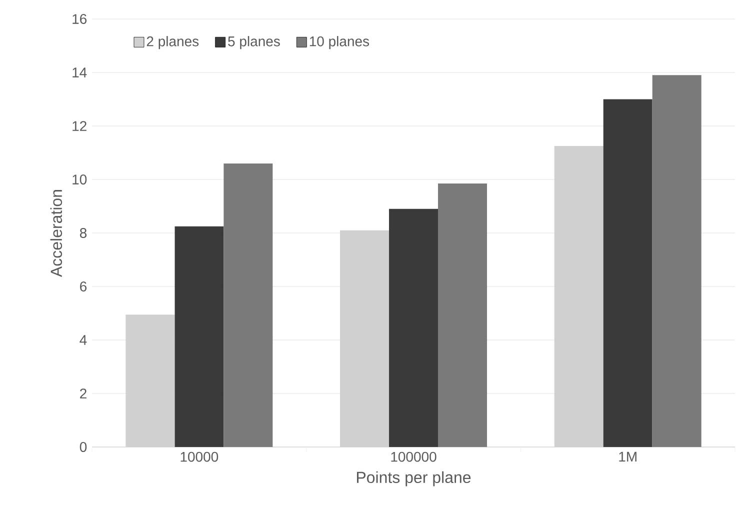 Image resolution: width=743 pixels, height=531 pixels. What do you see at coordinates (79, 73) in the screenshot?
I see `y-tick-label: 14` at bounding box center [79, 73].